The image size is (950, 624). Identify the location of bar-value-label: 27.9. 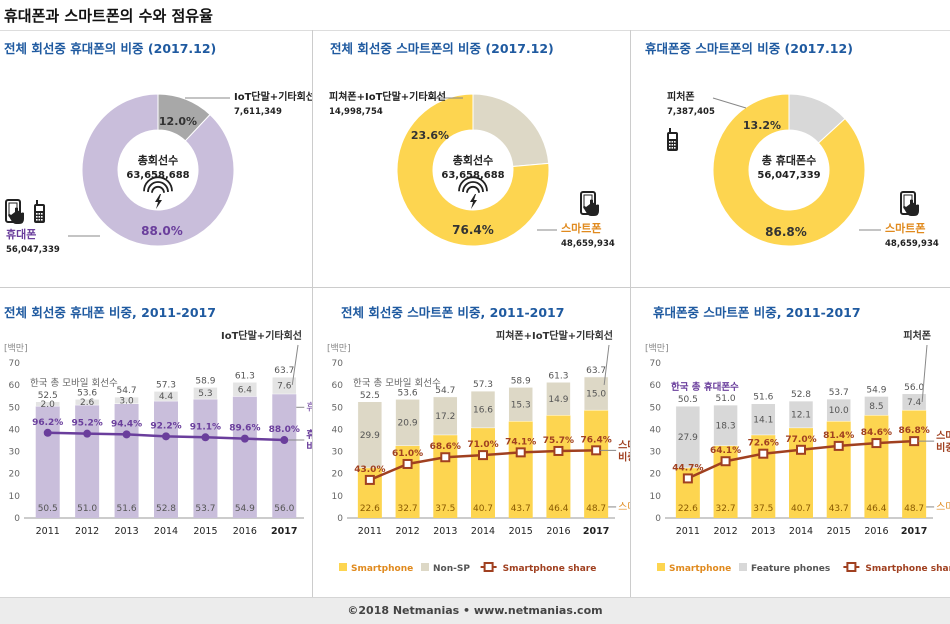
(688, 438).